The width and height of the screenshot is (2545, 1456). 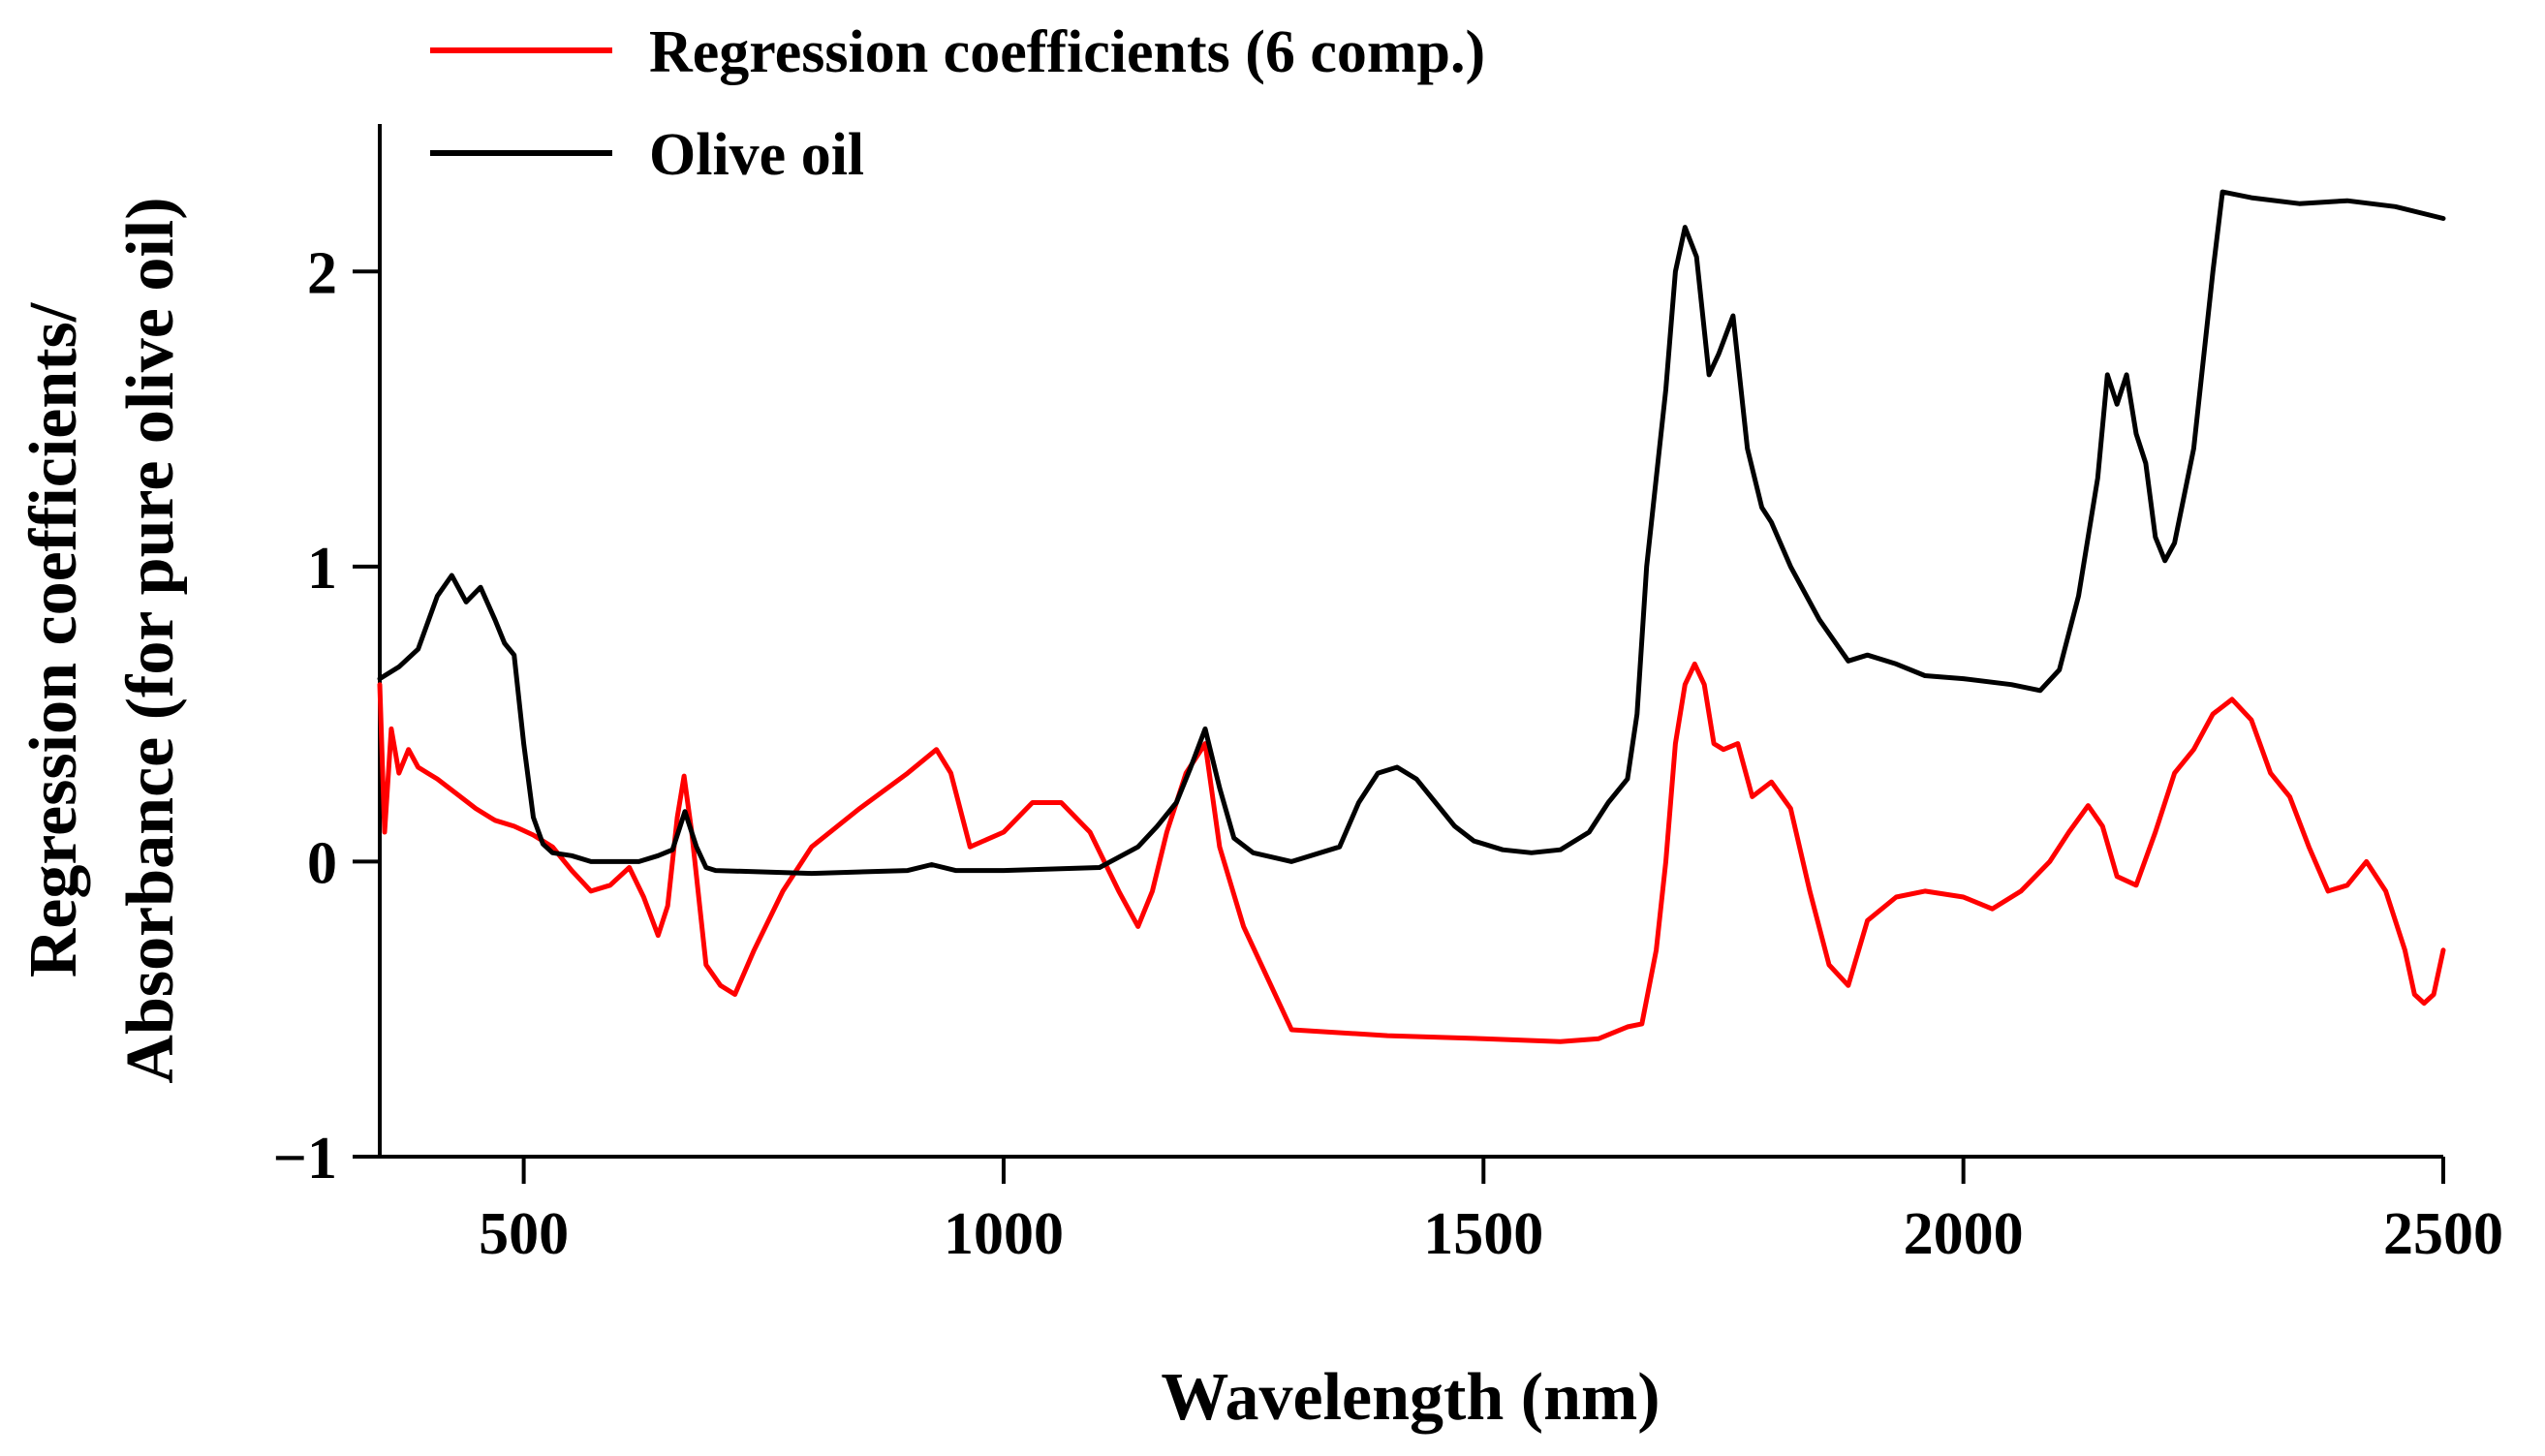 I want to click on y-ticks: −1 0 1 2, so click(x=326, y=716).